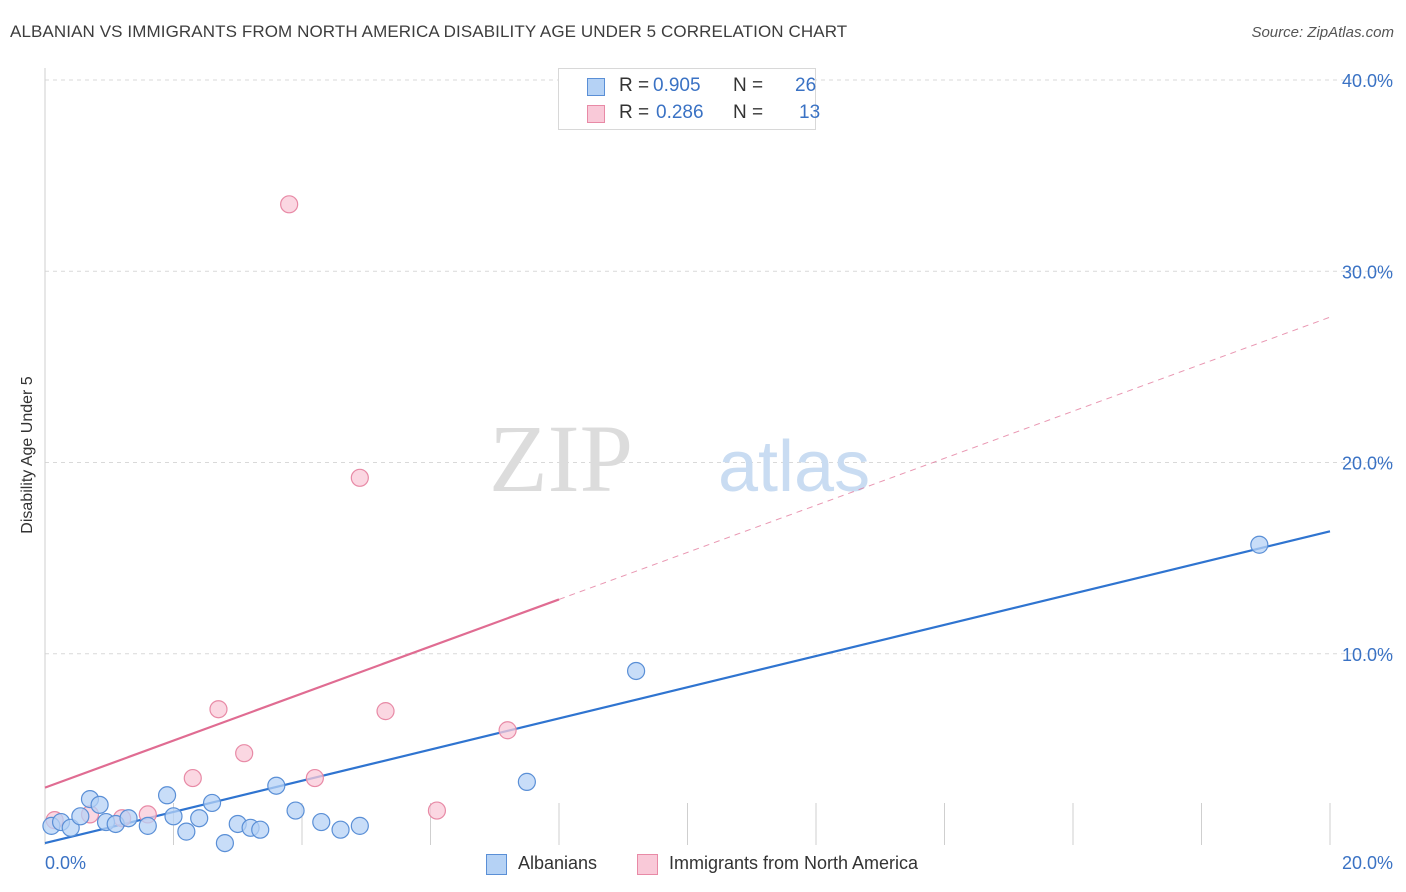  What do you see at coordinates (1367, 464) in the screenshot?
I see `y-tick-label: 20.0%` at bounding box center [1367, 464].